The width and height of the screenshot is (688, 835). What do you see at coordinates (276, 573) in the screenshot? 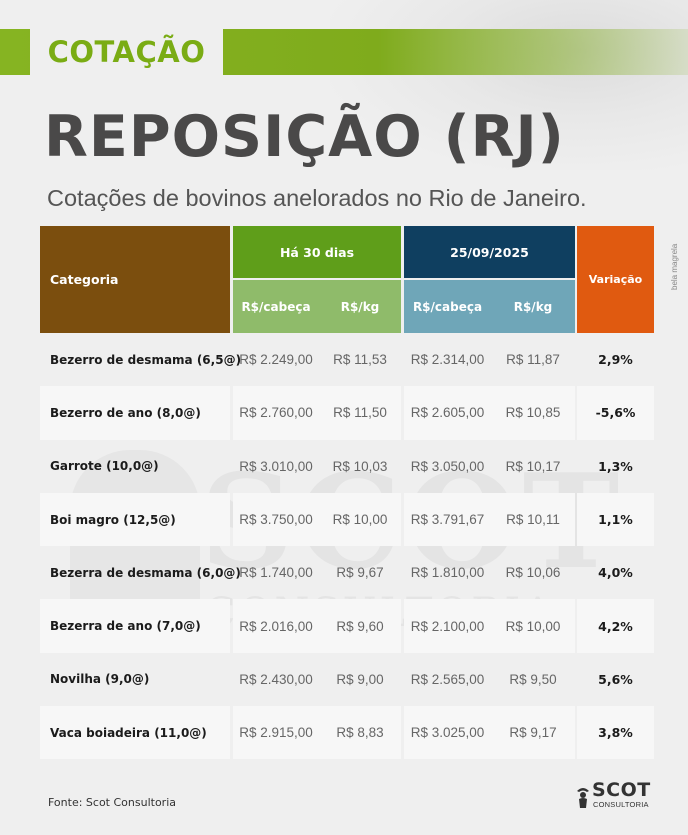
I see `row-period1-per-head: R$ 1.740,00` at bounding box center [276, 573].